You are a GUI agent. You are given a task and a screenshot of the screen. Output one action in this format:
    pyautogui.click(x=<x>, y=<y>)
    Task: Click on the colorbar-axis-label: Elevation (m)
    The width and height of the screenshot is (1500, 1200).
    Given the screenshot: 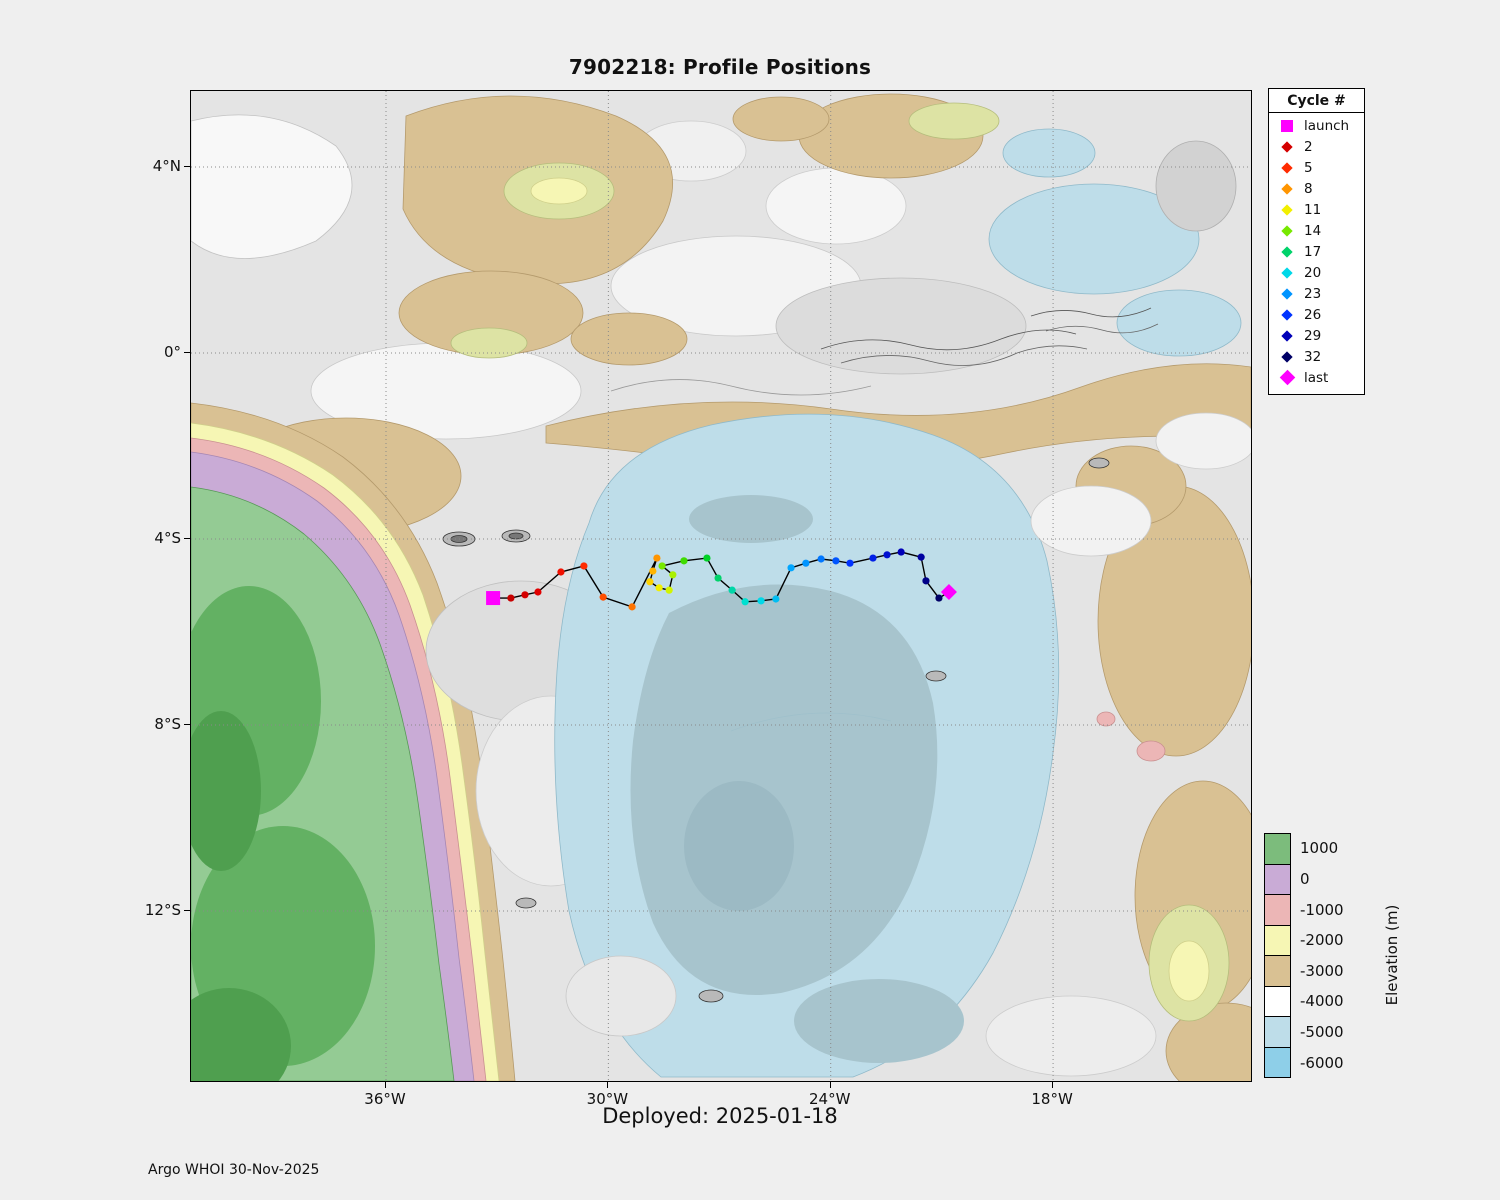 What is the action you would take?
    pyautogui.click(x=1392, y=955)
    